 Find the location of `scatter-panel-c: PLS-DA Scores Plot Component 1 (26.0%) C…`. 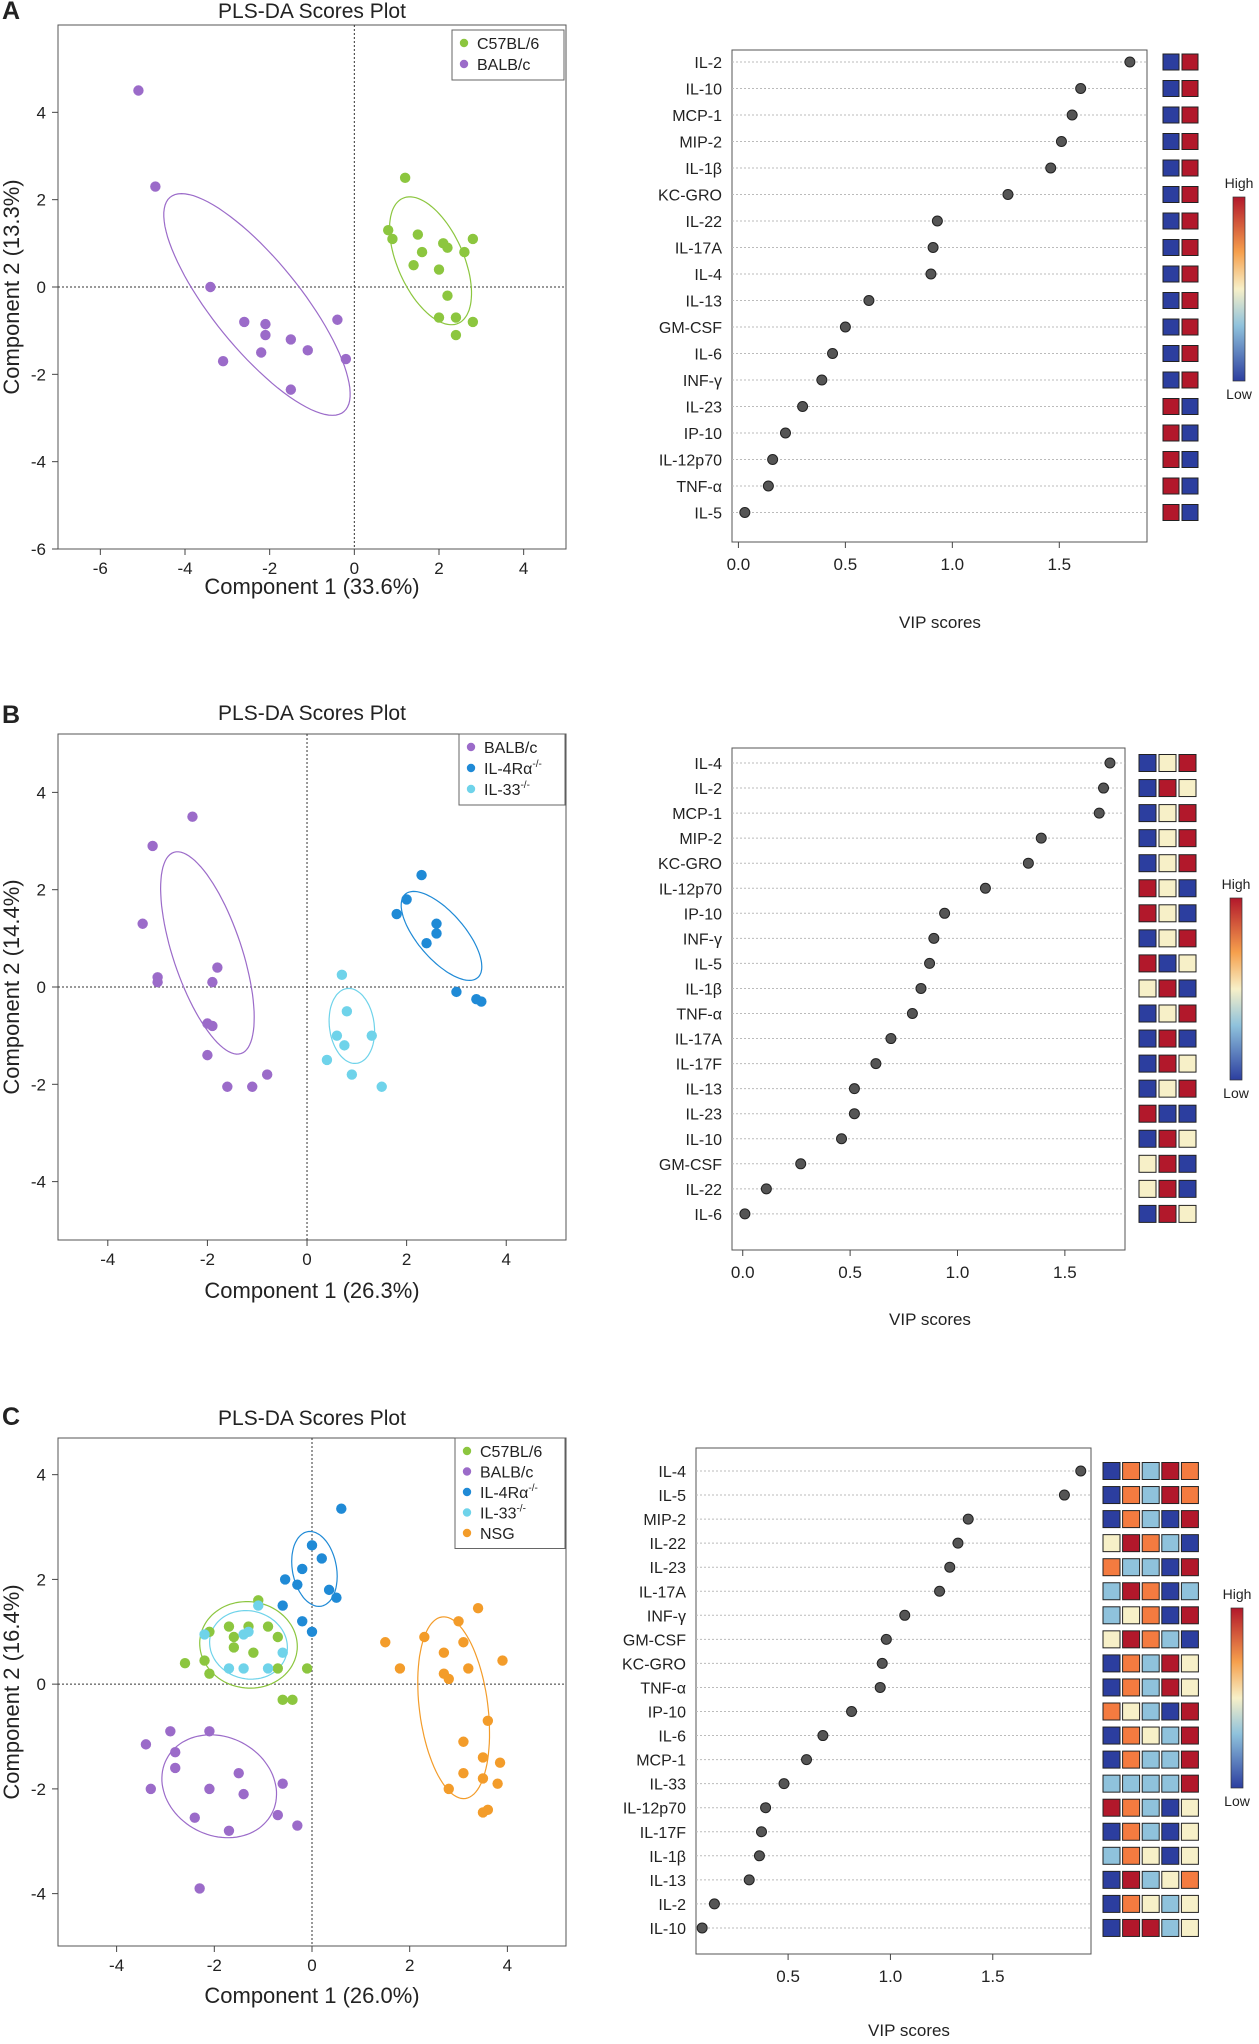

scatter-panel-c: PLS-DA Scores Plot Component 1 (26.0%) C… is located at coordinates (283, 1707).